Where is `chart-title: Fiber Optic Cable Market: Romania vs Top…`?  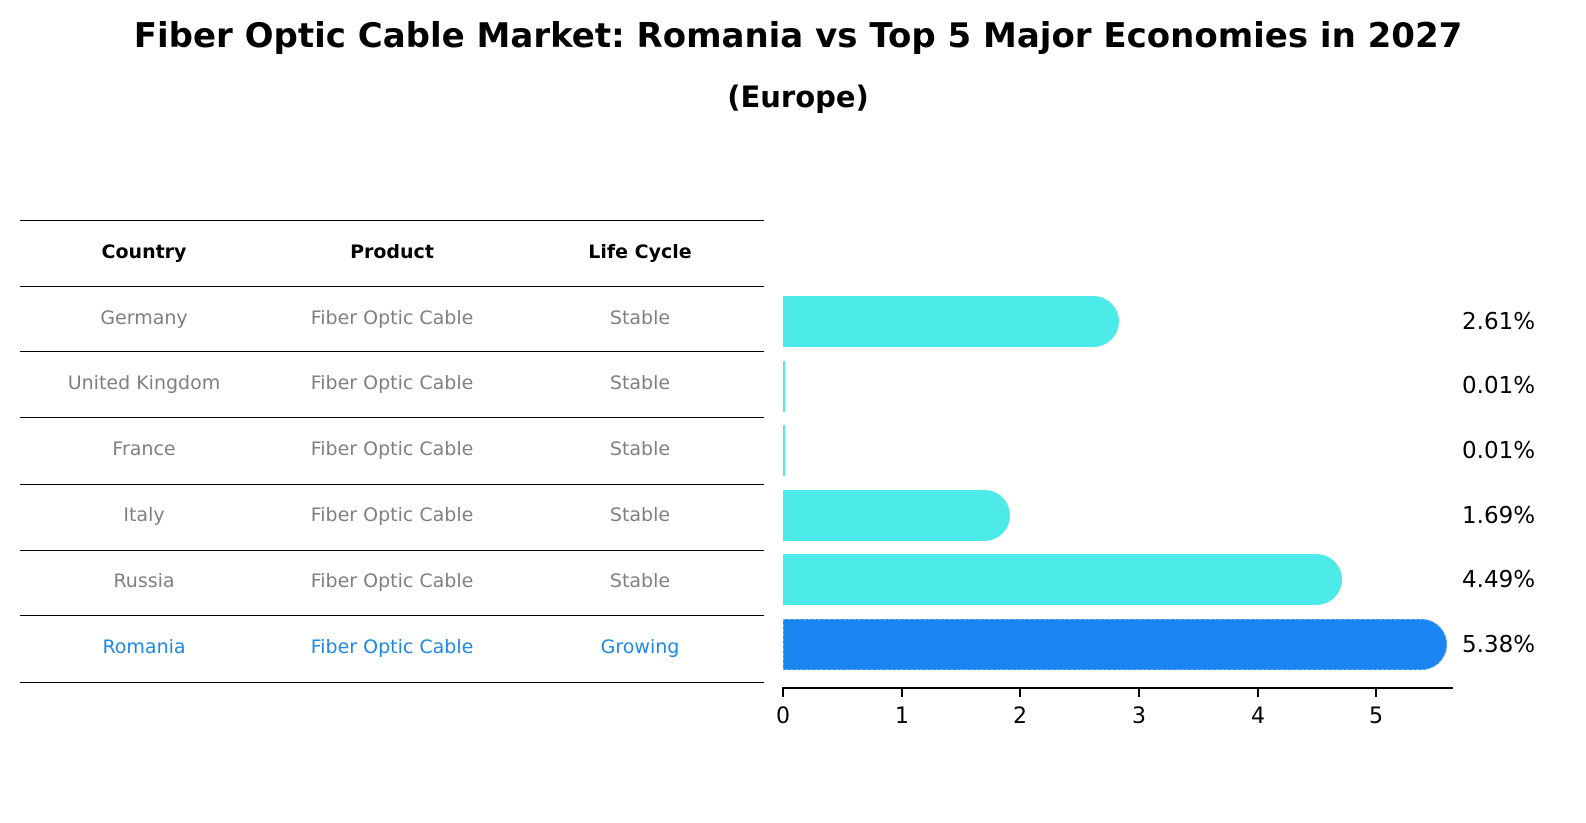 chart-title: Fiber Optic Cable Market: Romania vs Top… is located at coordinates (798, 36).